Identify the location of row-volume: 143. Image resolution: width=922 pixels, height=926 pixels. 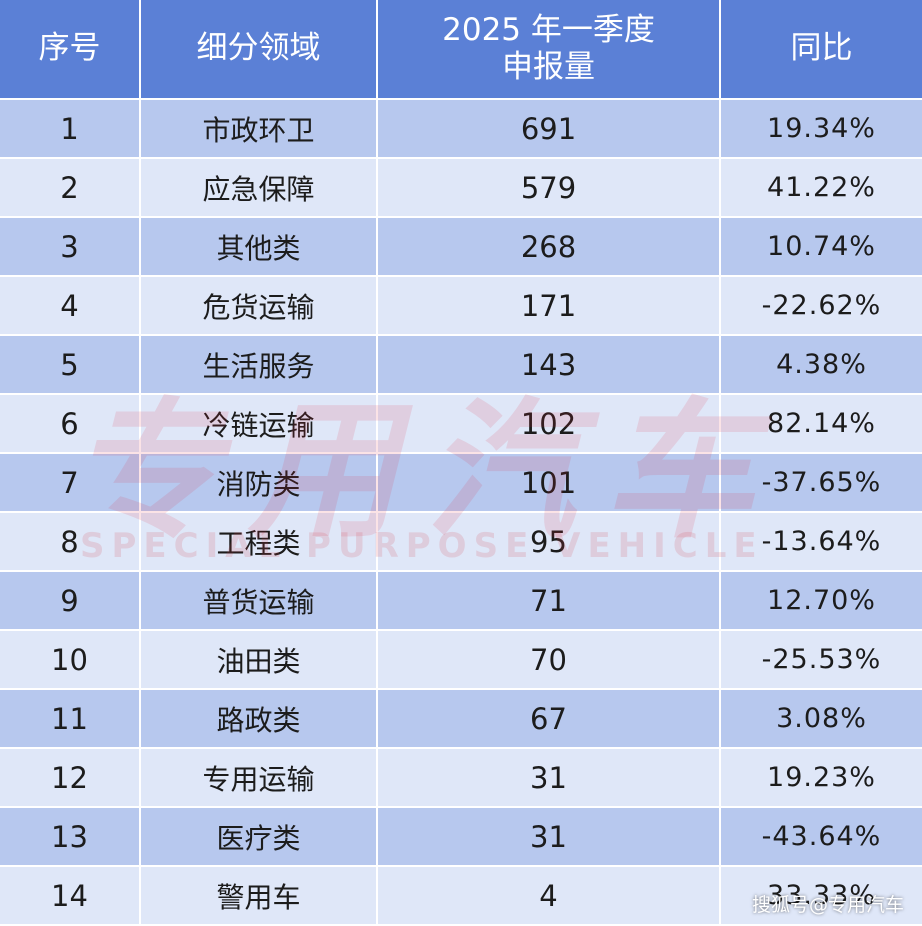
(549, 365).